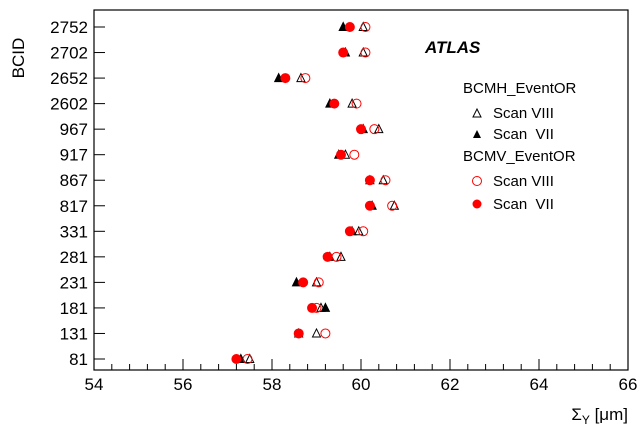  Describe the element at coordinates (609, 414) in the screenshot. I see `x-axis-title-unit: [μm]` at that location.